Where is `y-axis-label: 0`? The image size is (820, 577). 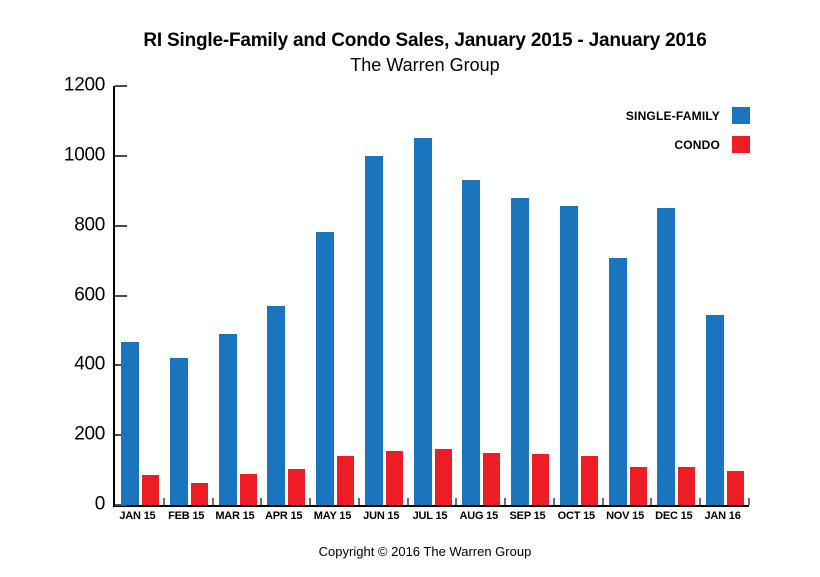
y-axis-label: 0 is located at coordinates (100, 504).